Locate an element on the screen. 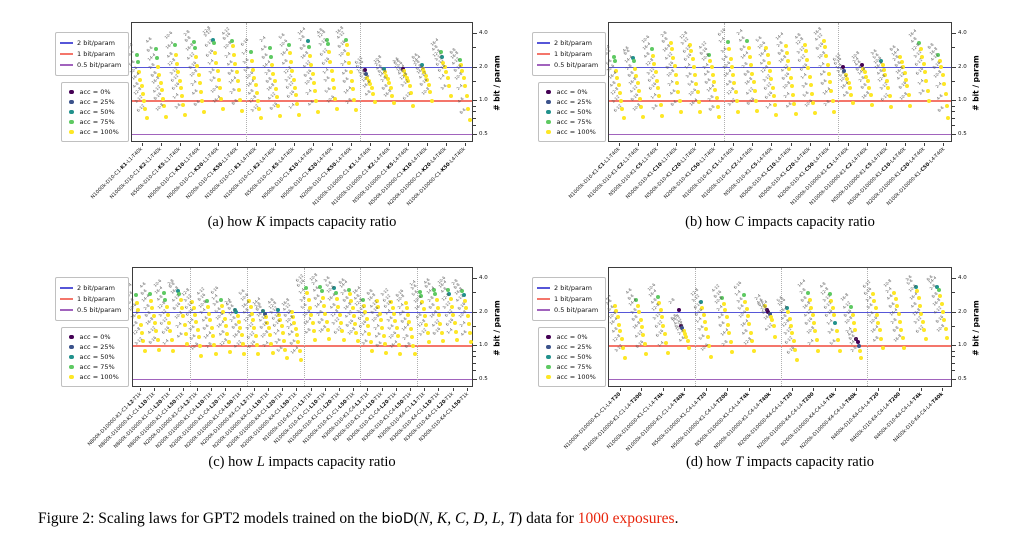 This screenshot has width=1024, height=546. ref-line-2-bit-per-param is located at coordinates (780, 67).